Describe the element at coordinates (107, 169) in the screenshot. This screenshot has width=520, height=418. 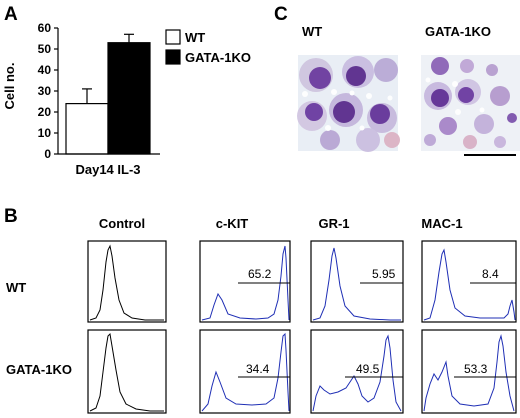
I see `a-xlabel: Day14 IL-3` at that location.